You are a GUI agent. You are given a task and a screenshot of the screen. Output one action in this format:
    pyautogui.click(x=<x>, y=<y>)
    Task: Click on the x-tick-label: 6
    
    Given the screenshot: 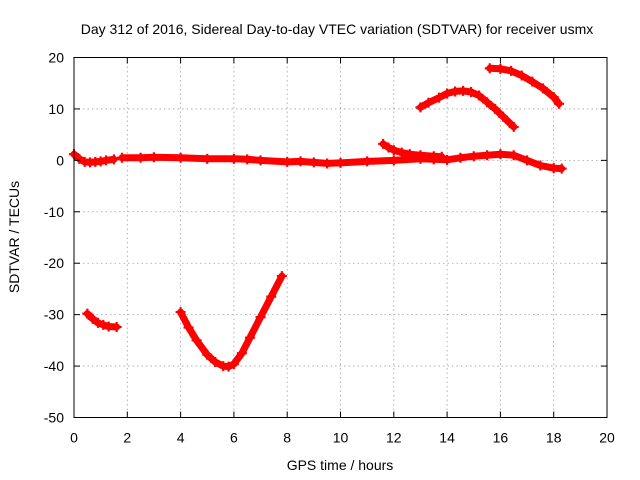 What is the action you would take?
    pyautogui.click(x=234, y=438)
    